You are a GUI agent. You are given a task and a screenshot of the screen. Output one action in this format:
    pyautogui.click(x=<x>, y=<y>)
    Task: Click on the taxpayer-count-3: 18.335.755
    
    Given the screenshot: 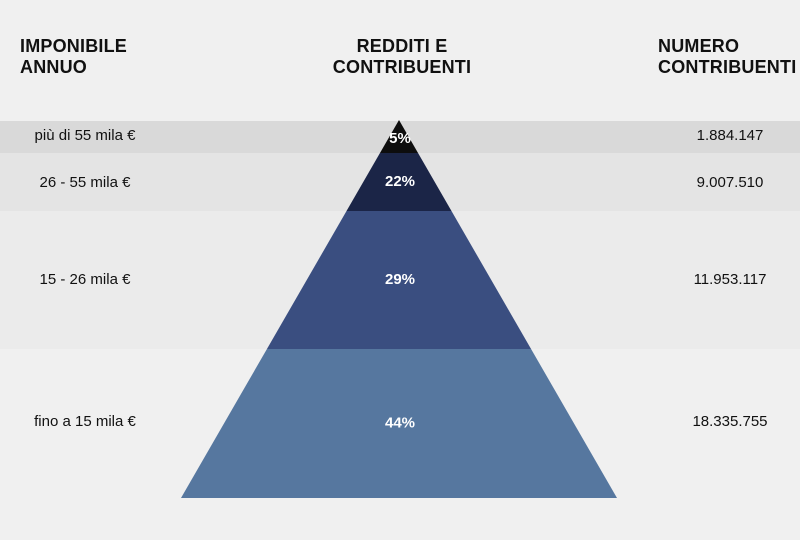 What is the action you would take?
    pyautogui.click(x=730, y=421)
    